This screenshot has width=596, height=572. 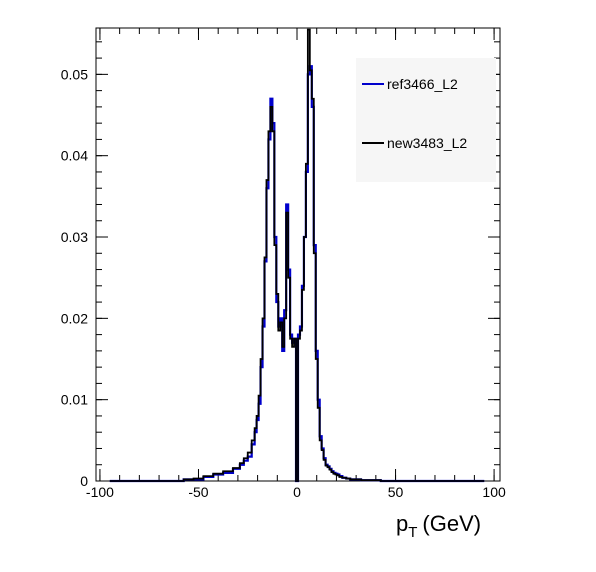 I want to click on y-tick-label: 0, so click(x=84, y=481).